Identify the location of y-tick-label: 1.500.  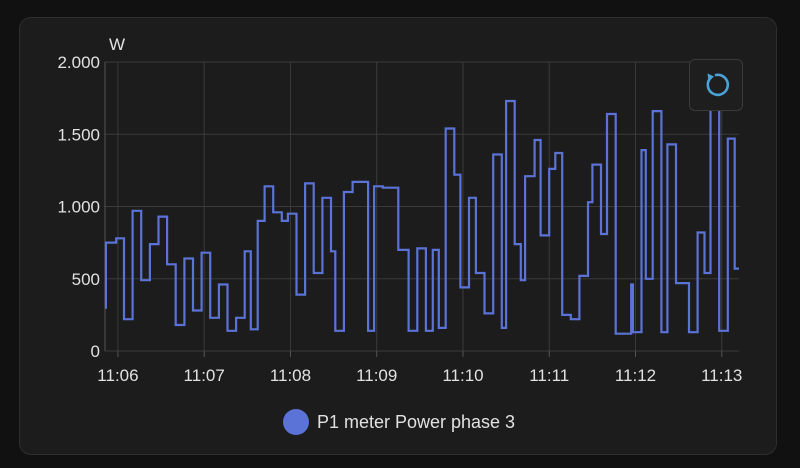
(78, 134).